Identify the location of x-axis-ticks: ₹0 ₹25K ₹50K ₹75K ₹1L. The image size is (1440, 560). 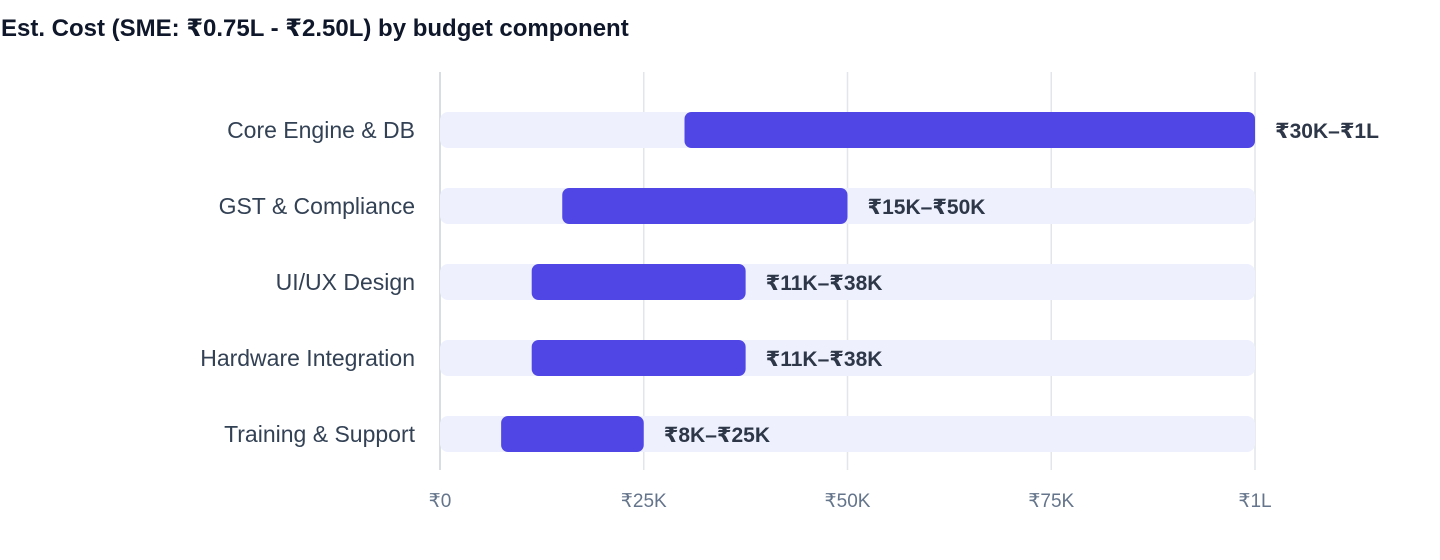
(850, 501).